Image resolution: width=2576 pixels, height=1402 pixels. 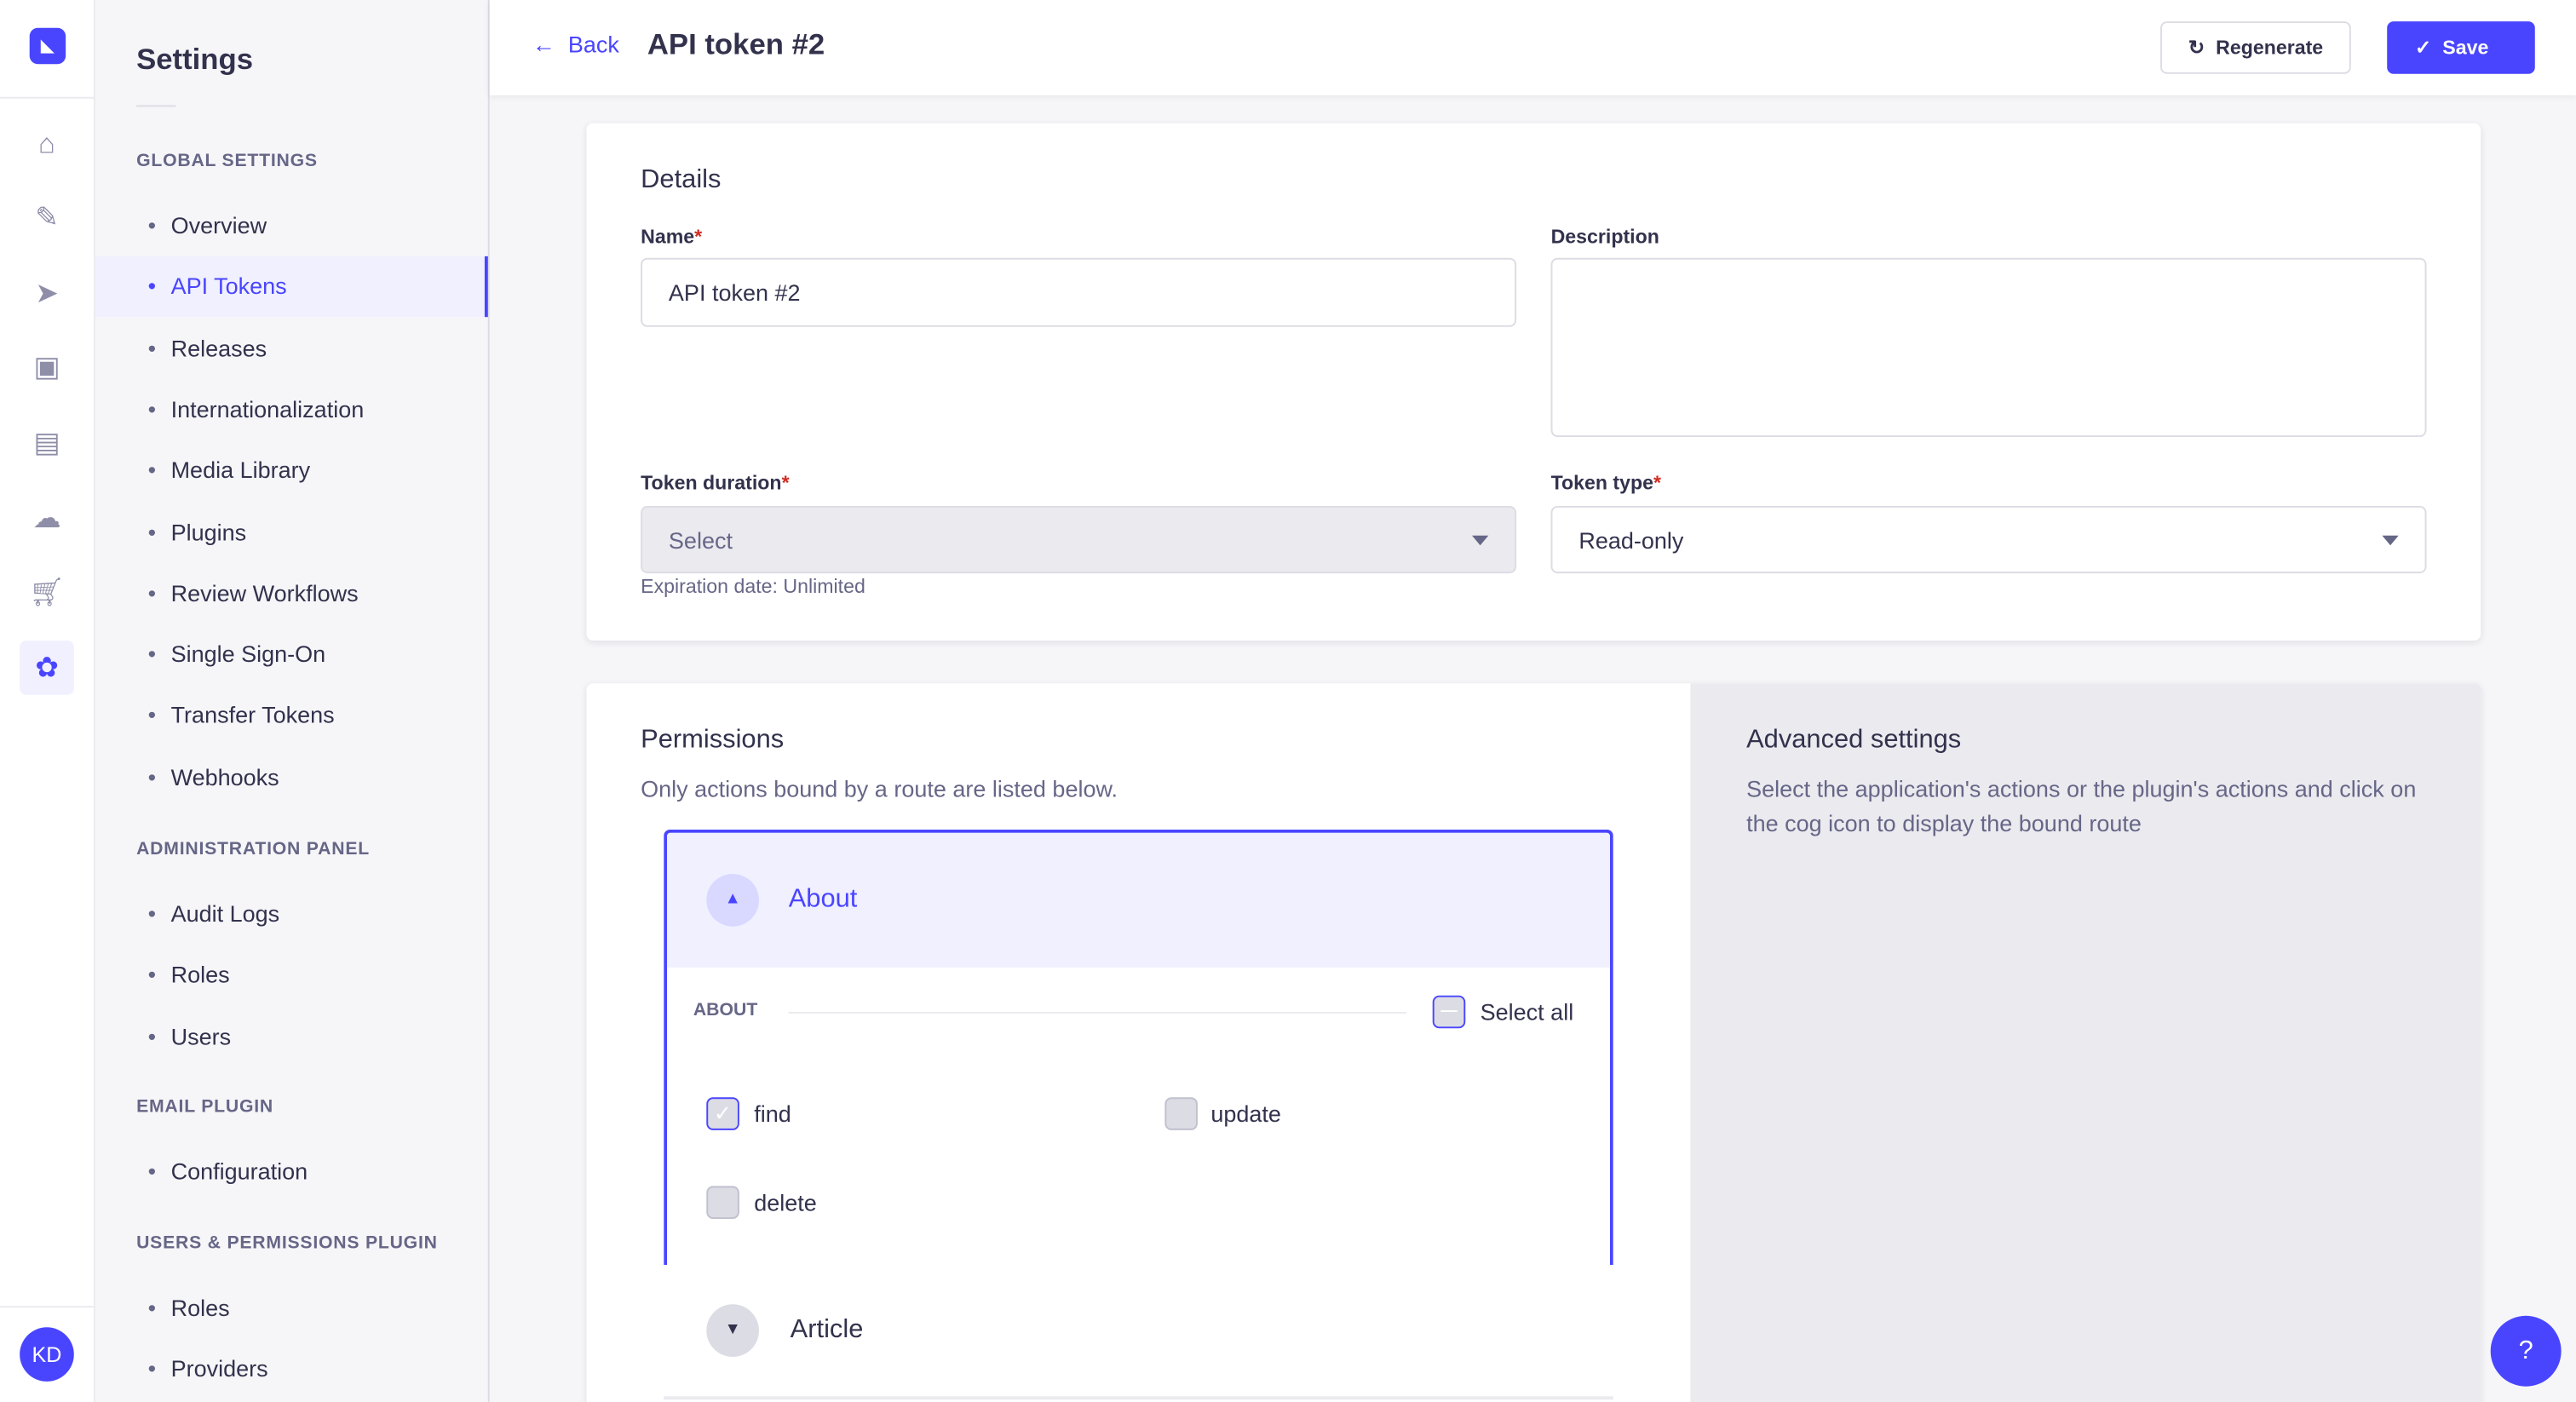 What do you see at coordinates (47, 592) in the screenshot?
I see `cart-icon: 🛒︎` at bounding box center [47, 592].